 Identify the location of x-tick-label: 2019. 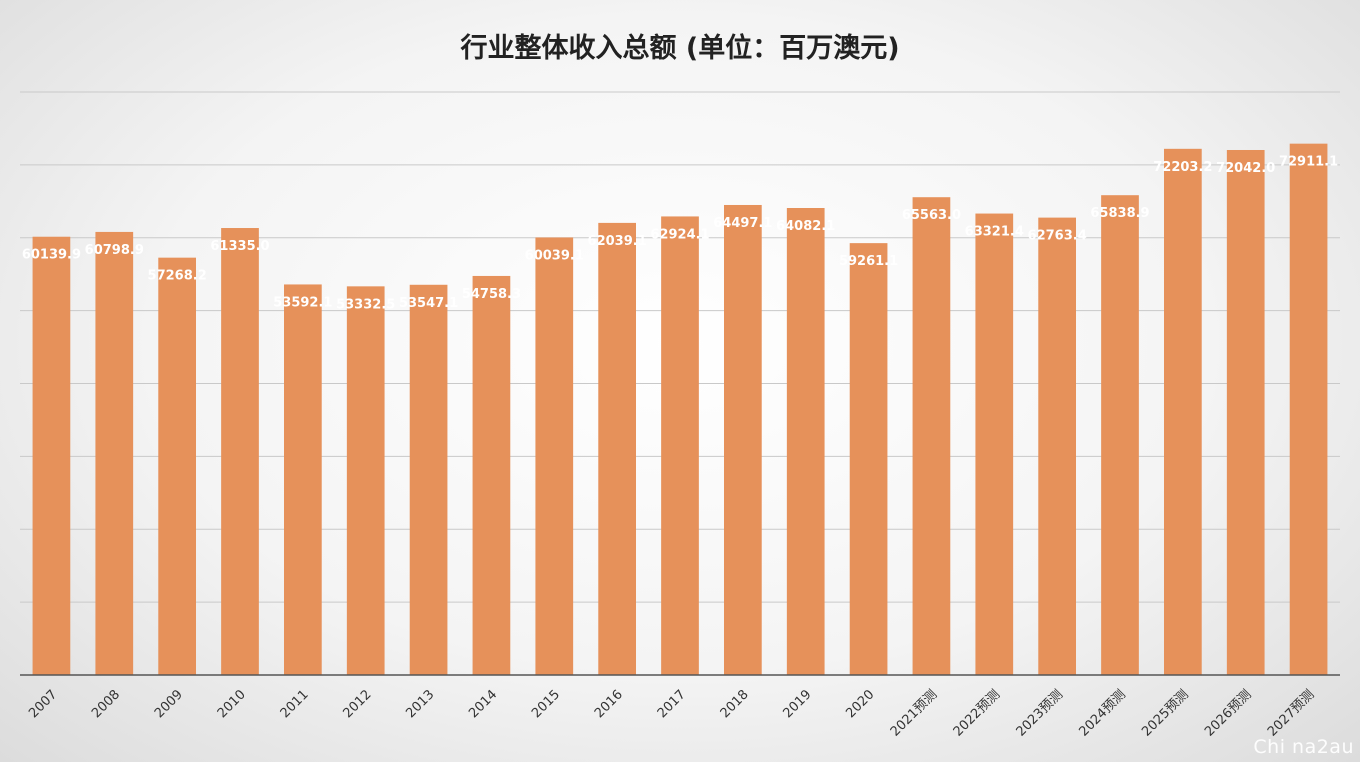
(798, 704).